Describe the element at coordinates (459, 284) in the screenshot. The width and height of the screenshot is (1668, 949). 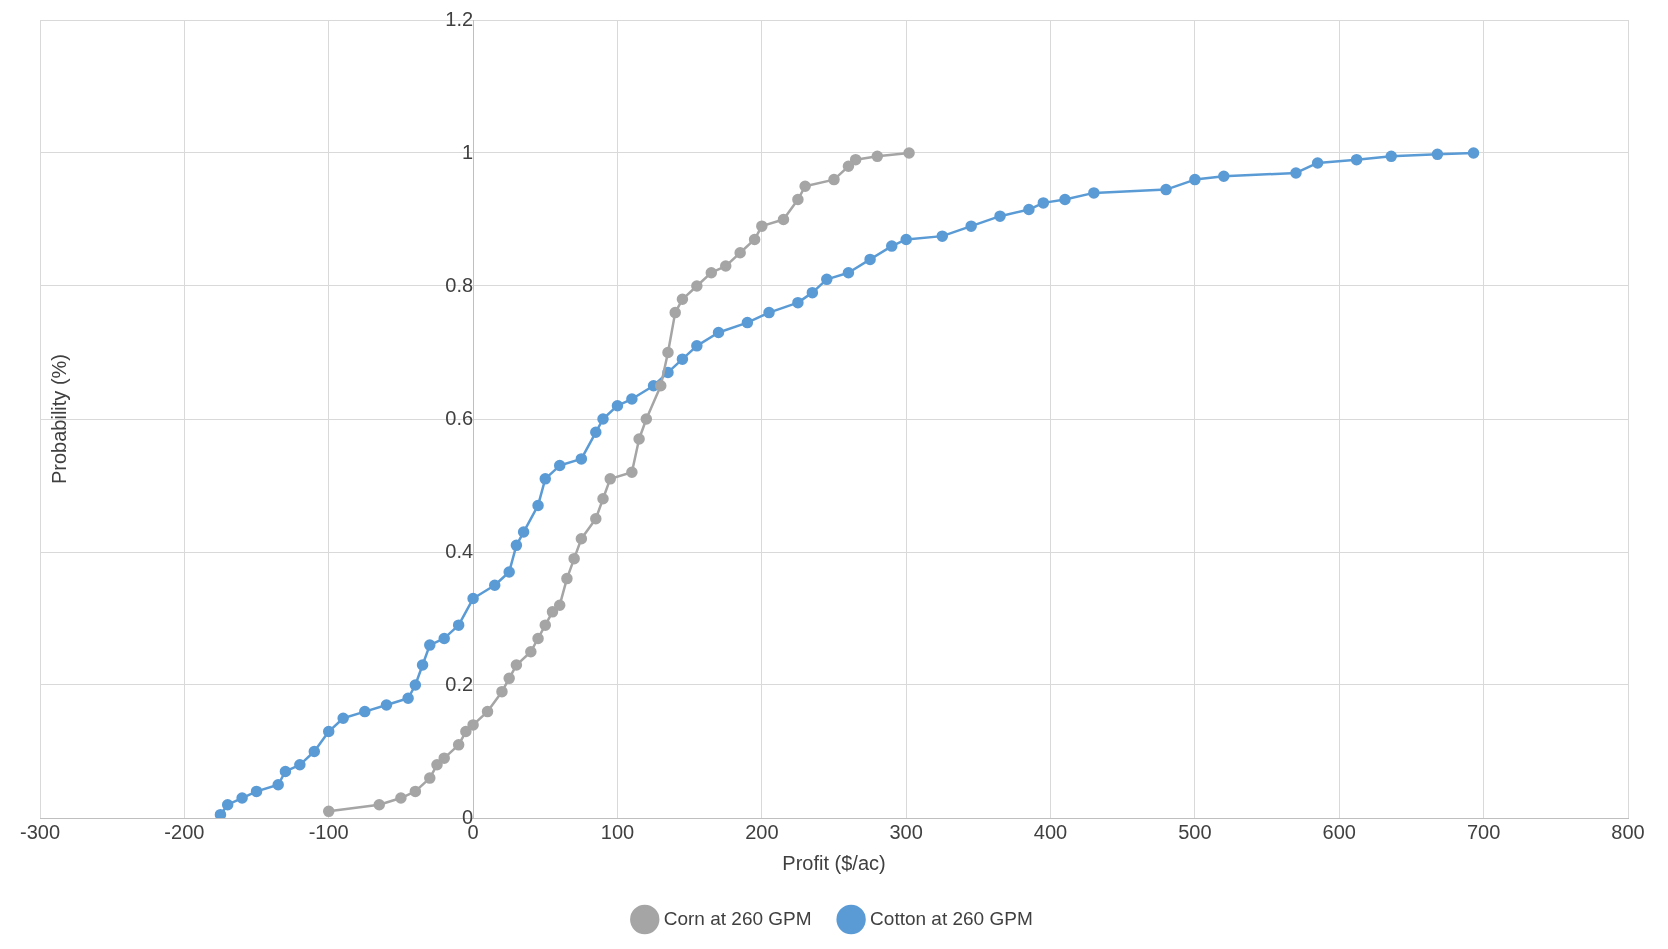
I see `y-tick-label: 0.8` at that location.